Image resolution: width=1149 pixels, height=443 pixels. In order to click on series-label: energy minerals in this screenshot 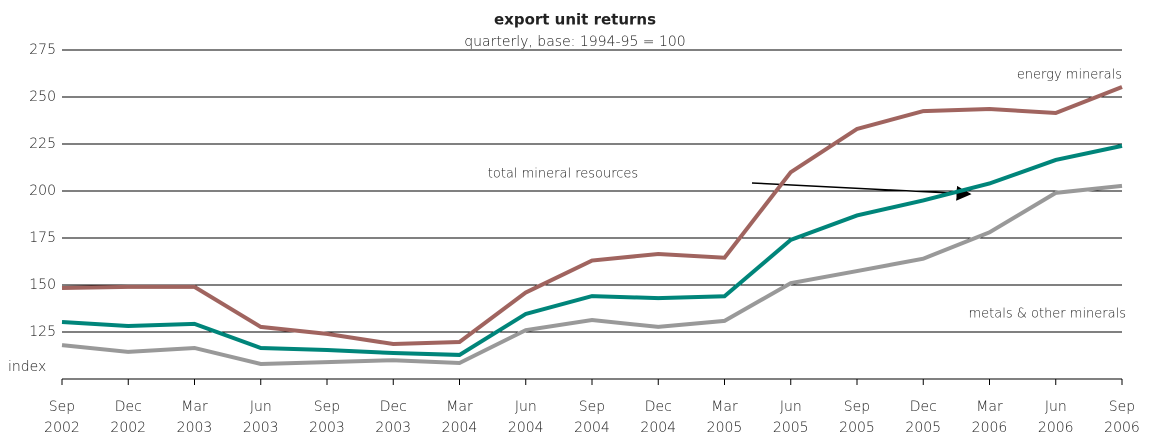, I will do `click(1069, 75)`.